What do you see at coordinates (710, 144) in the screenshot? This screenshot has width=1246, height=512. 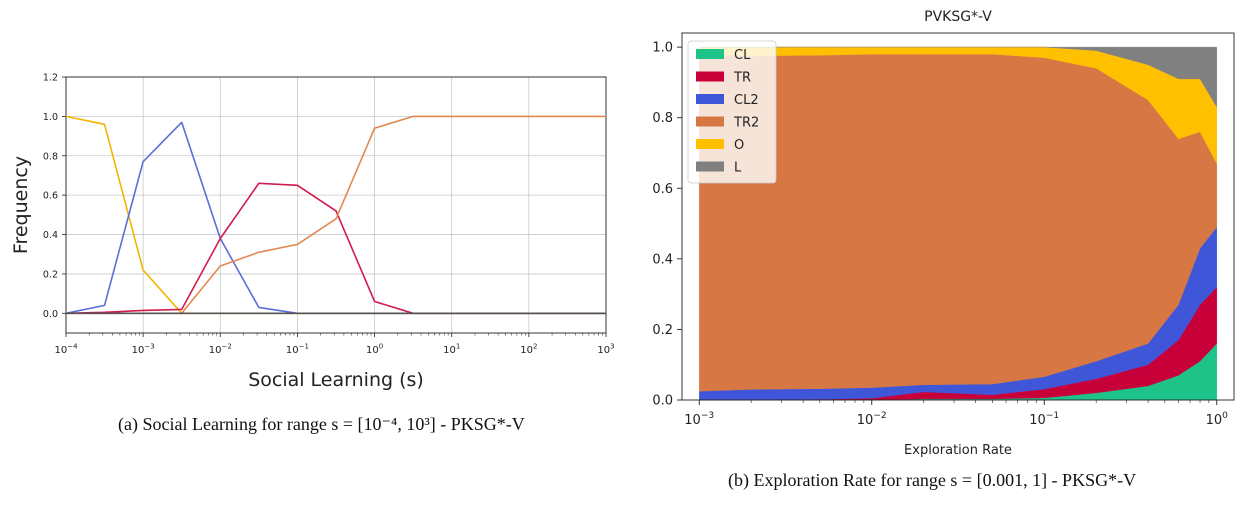 I see `legend-swatch-o` at bounding box center [710, 144].